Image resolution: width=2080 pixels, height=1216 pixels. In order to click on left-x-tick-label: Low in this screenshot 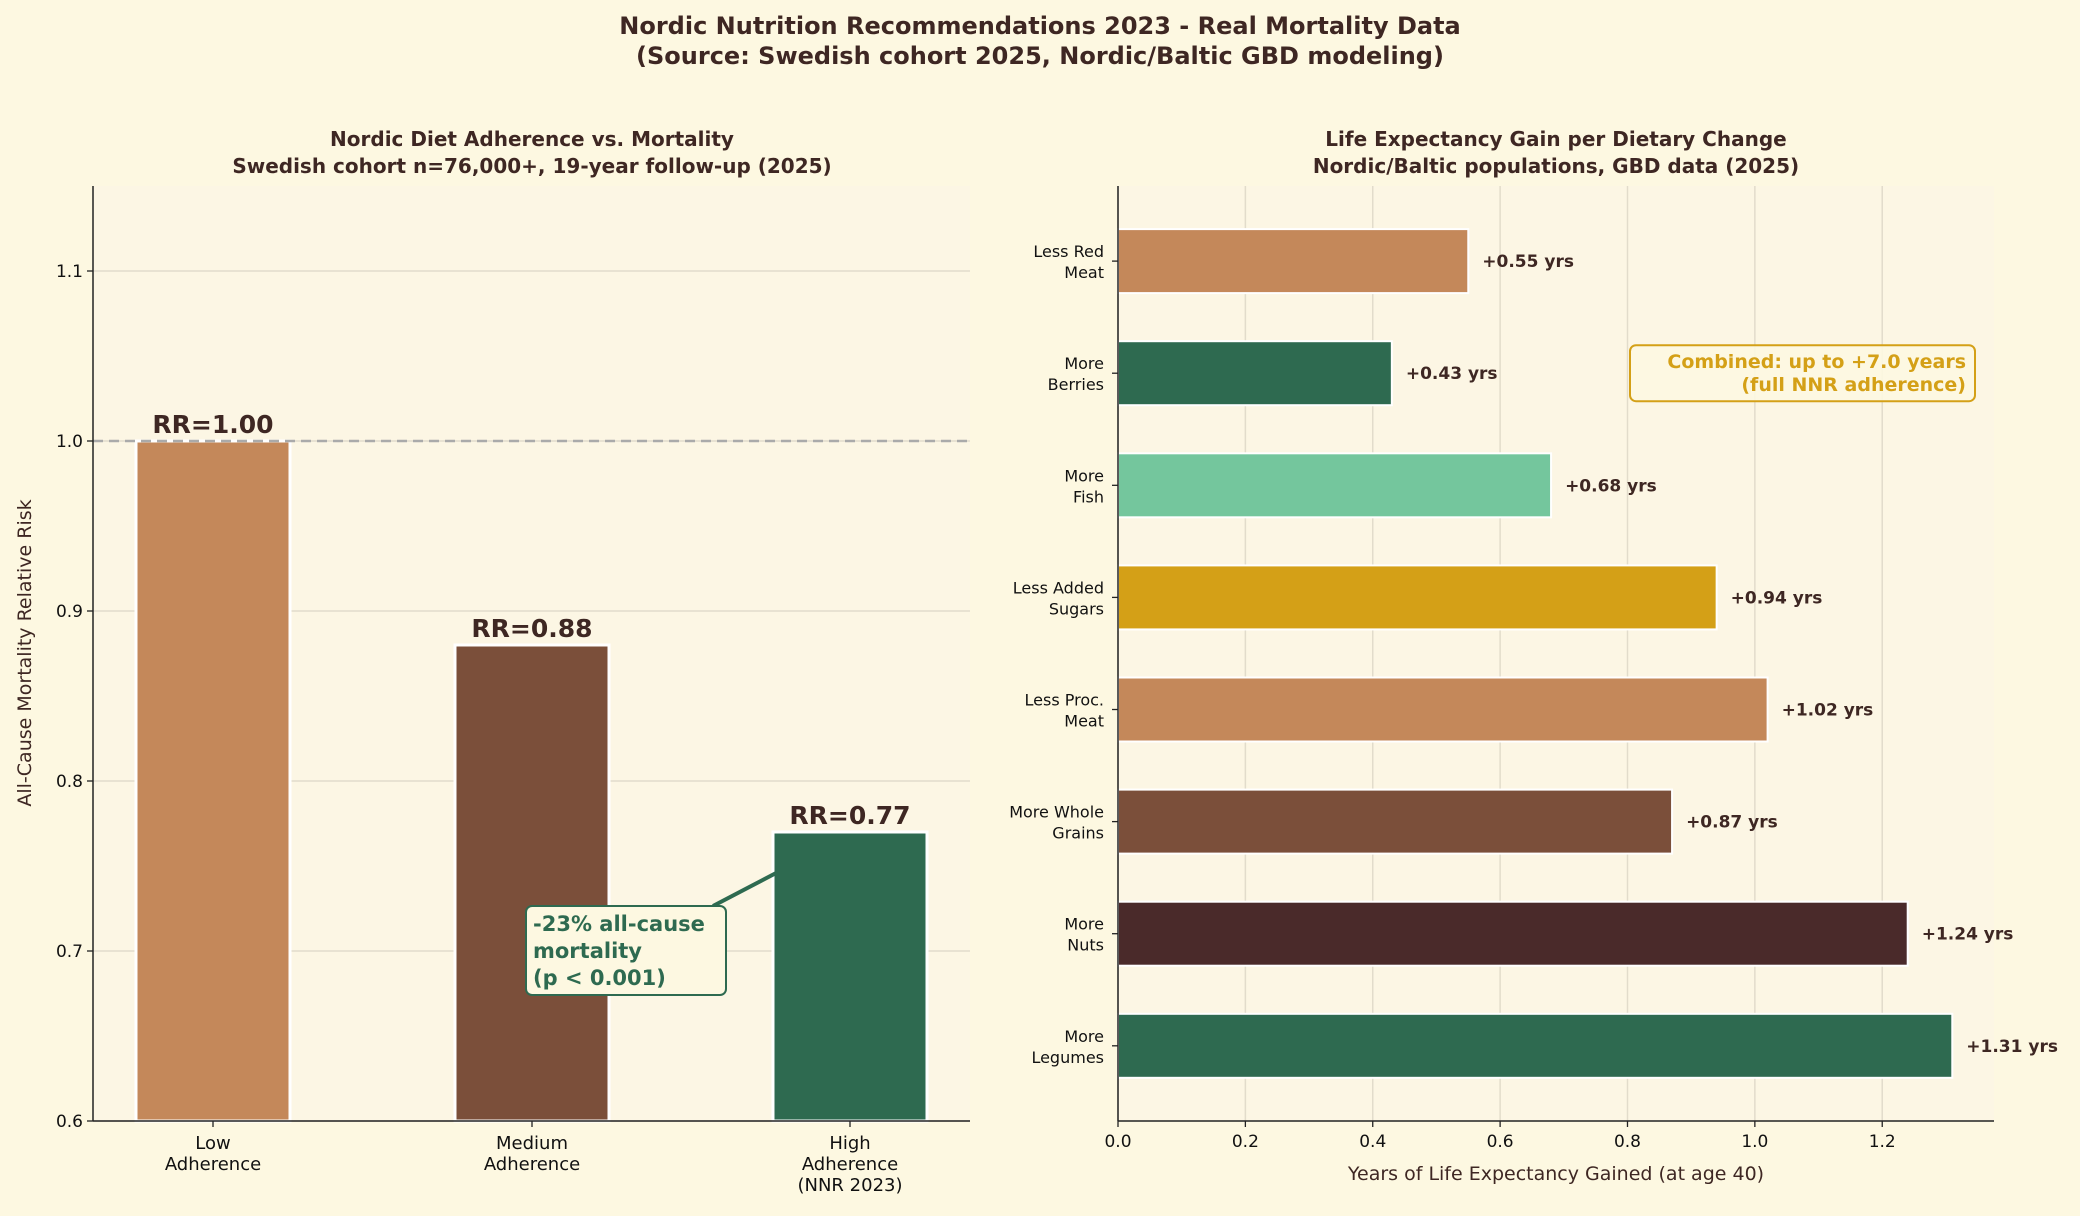, I will do `click(212, 1143)`.